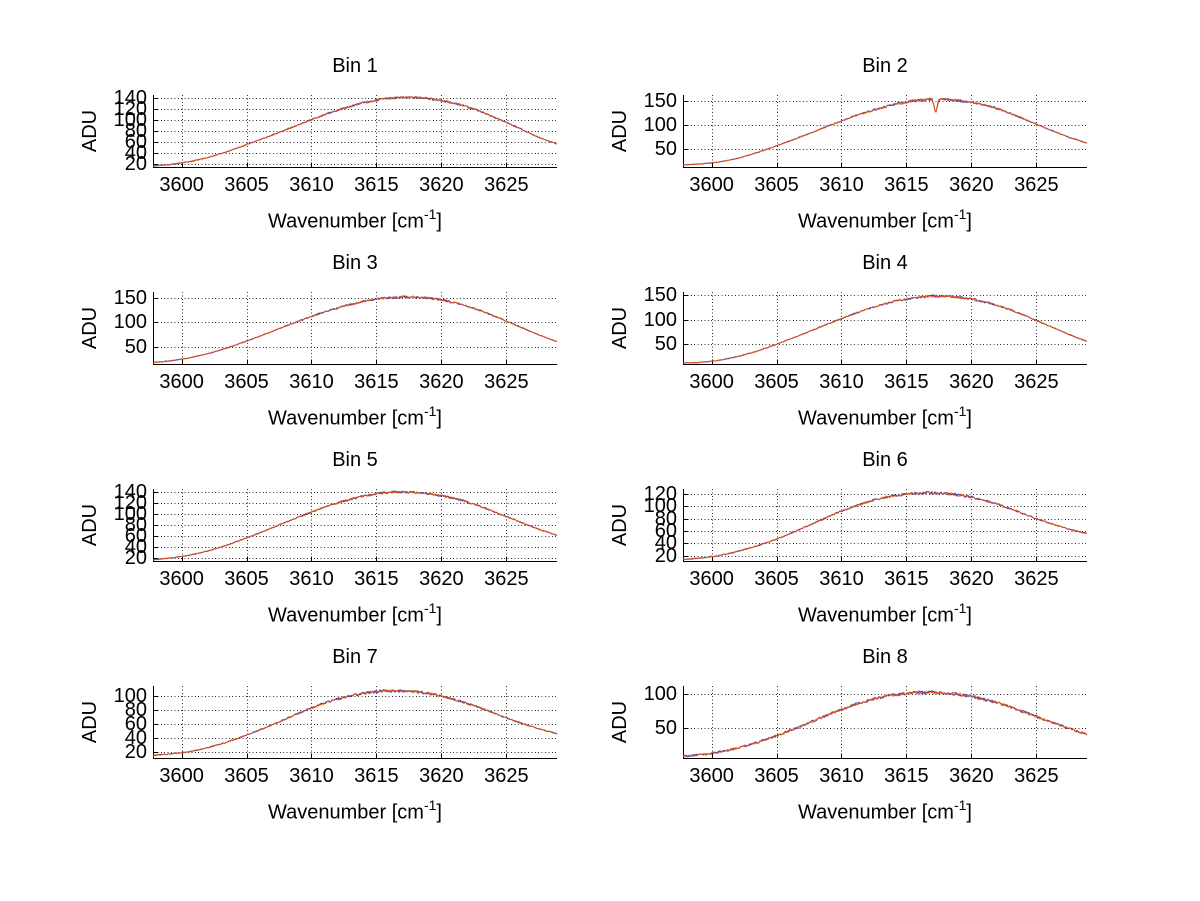  I want to click on plot-title: Bin 1, so click(355, 66).